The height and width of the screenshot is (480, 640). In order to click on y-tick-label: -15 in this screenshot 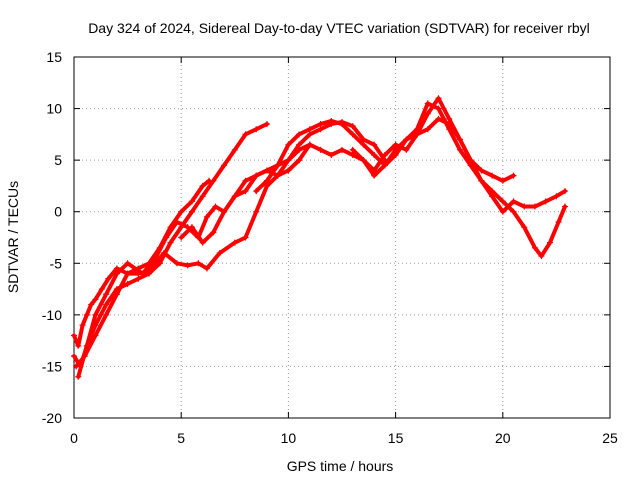, I will do `click(52, 366)`.